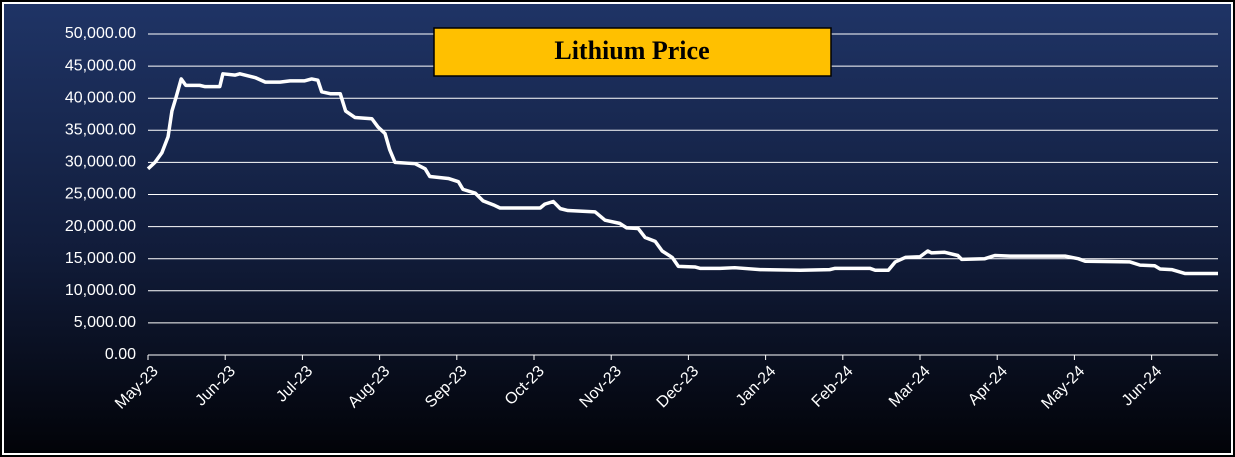 Image resolution: width=1235 pixels, height=457 pixels. I want to click on y-tick-label: 45,000.00, so click(100, 65).